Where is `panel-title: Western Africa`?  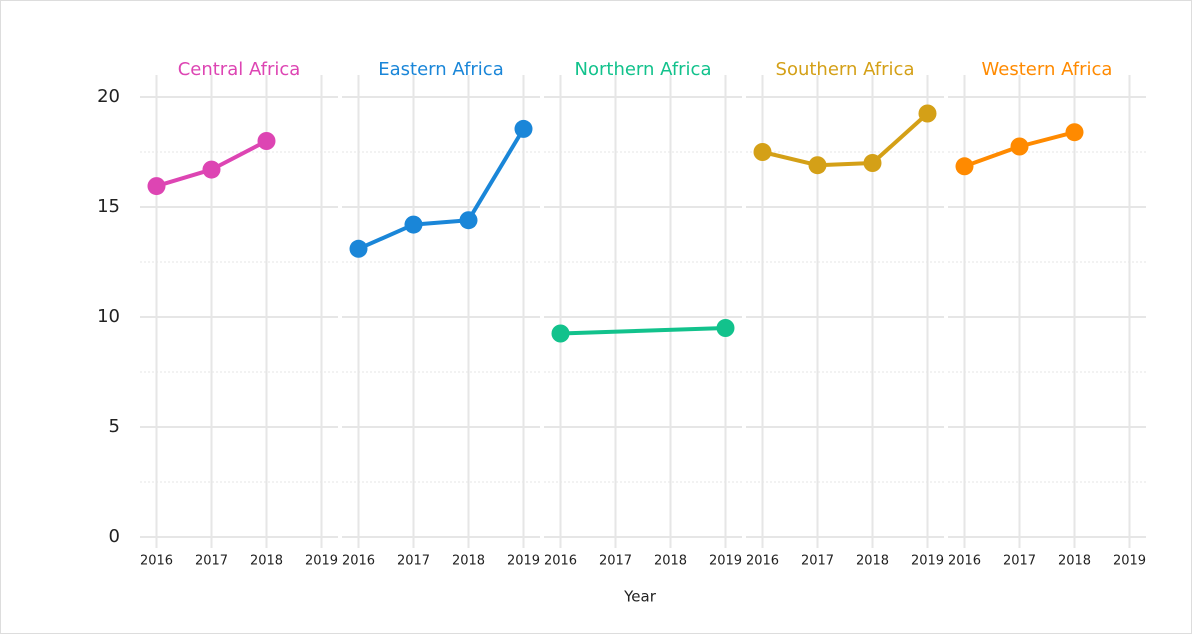 panel-title: Western Africa is located at coordinates (1047, 69).